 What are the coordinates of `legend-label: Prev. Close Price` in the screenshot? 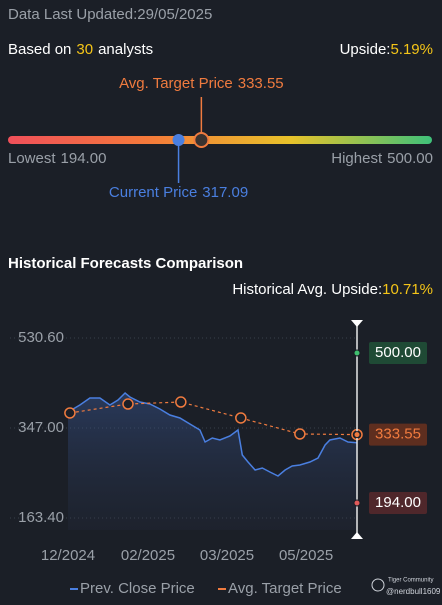 It's located at (137, 588).